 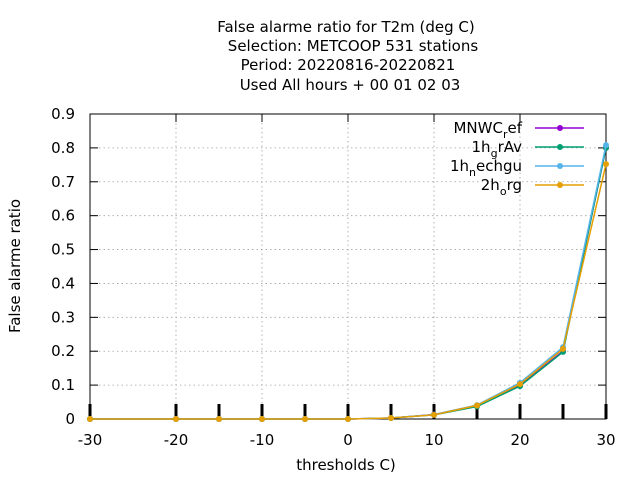 What do you see at coordinates (353, 46) in the screenshot?
I see `title-line-2: Selection: METCOOP 531 stations` at bounding box center [353, 46].